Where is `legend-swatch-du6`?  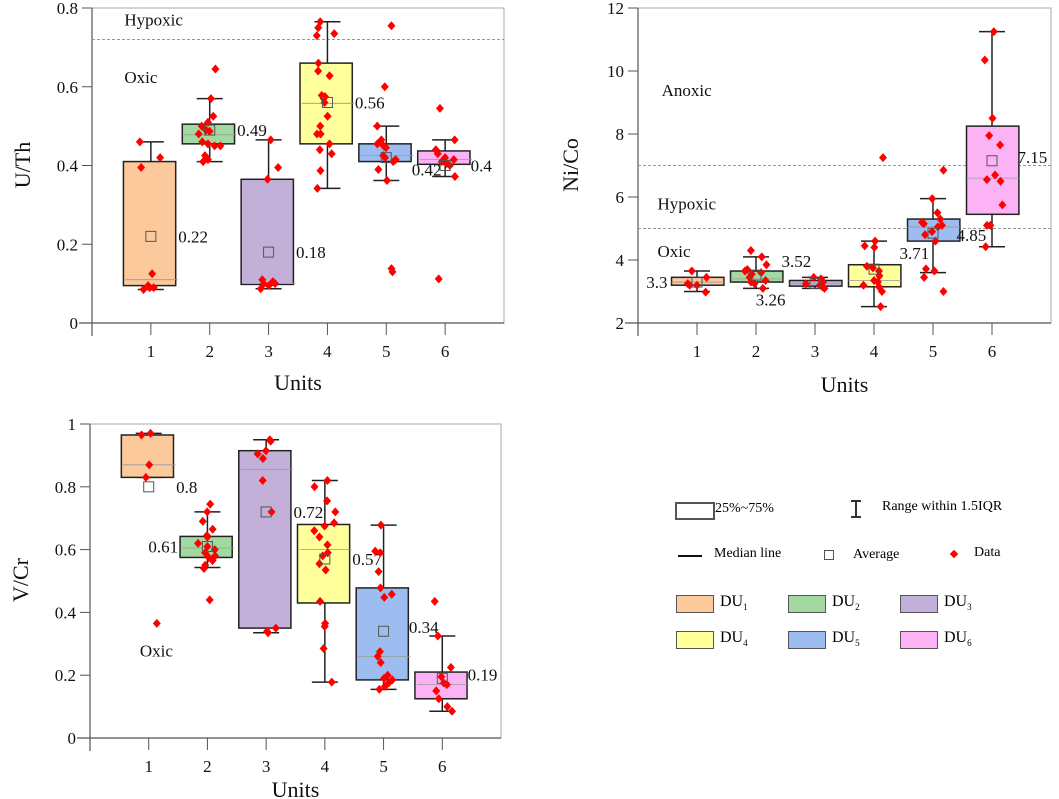 legend-swatch-du6 is located at coordinates (919, 640).